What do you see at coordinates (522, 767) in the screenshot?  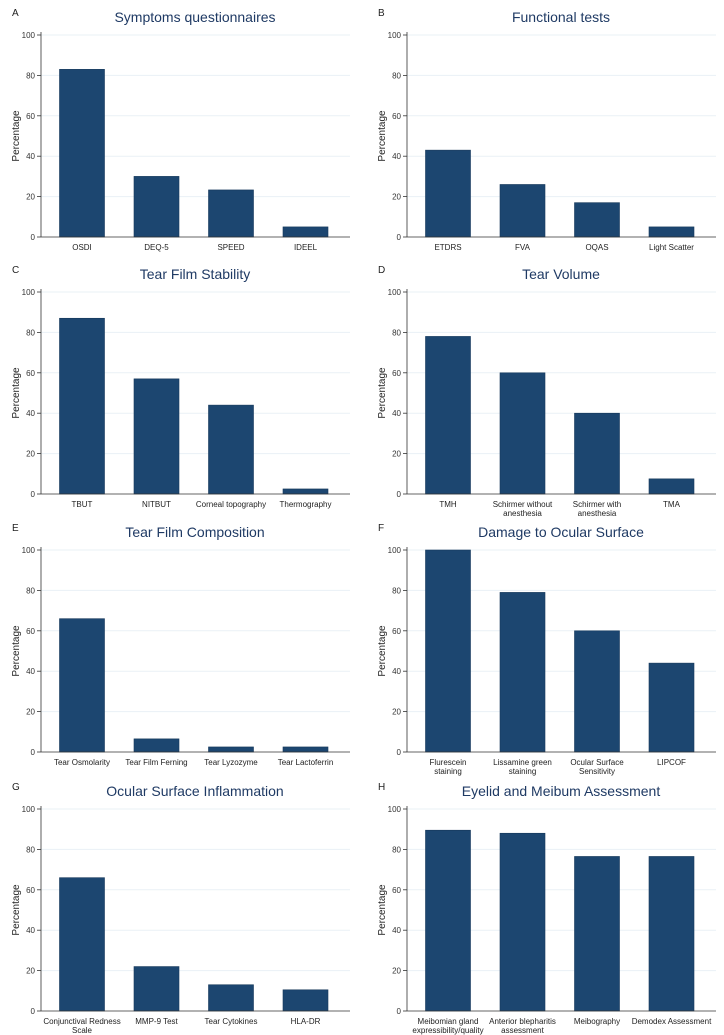 I see `x-tick-label: Lissamine green staining` at bounding box center [522, 767].